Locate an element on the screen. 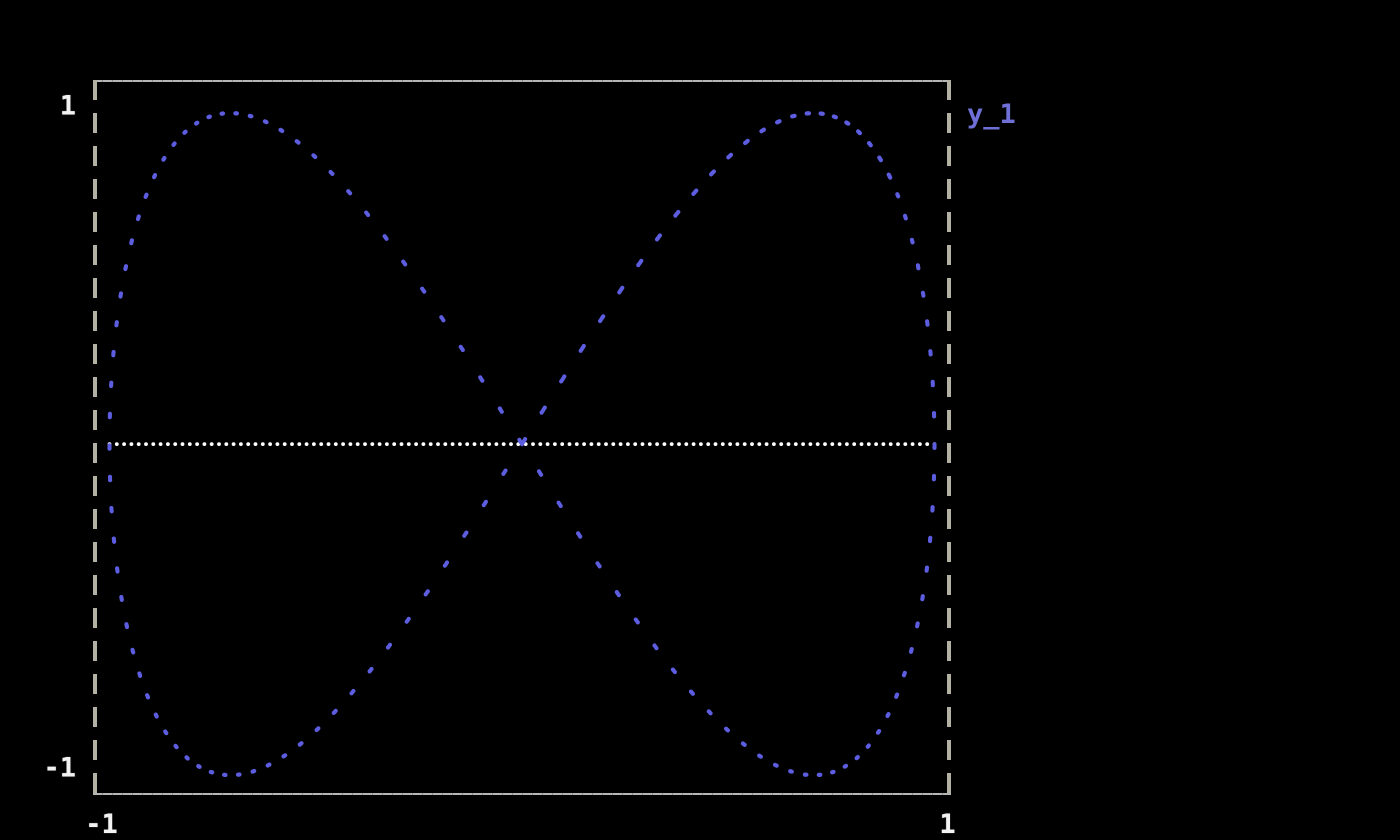 The height and width of the screenshot is (840, 1400). y-tick-label: 1 is located at coordinates (67, 106).